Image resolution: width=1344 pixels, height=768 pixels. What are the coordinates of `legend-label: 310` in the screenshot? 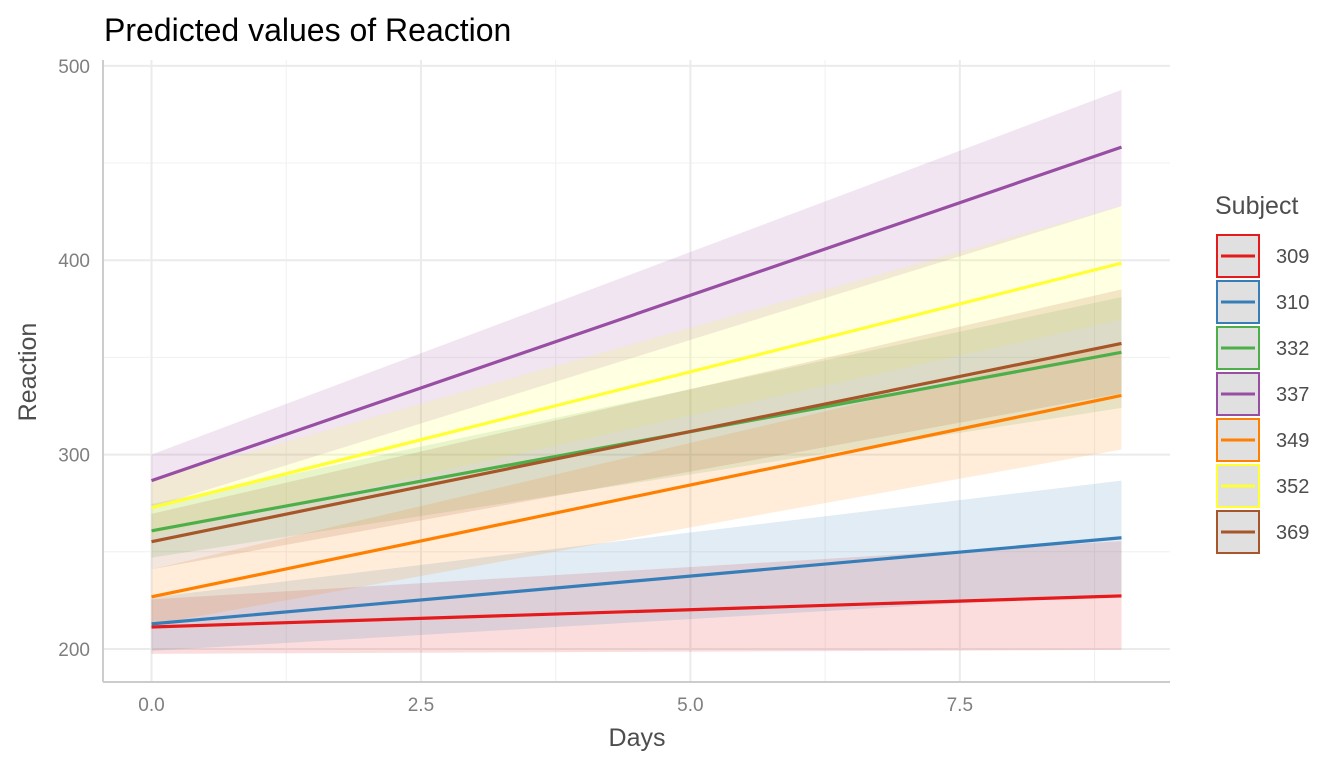 It's located at (1292, 303).